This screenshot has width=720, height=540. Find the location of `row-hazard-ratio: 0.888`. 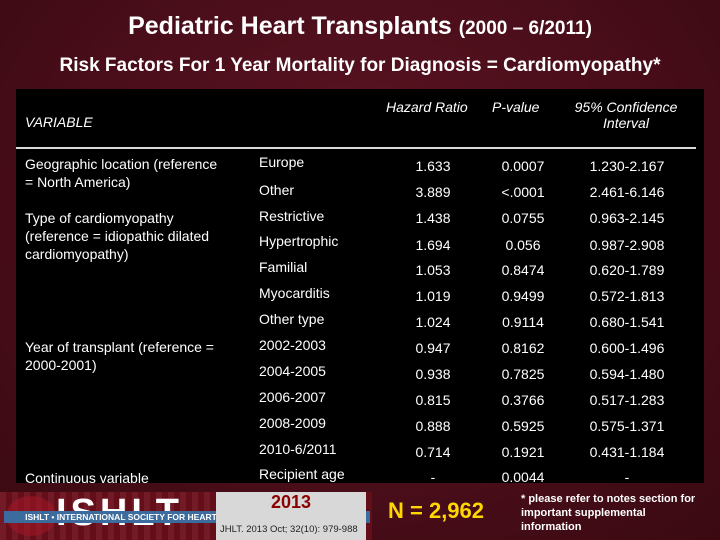

row-hazard-ratio: 0.888 is located at coordinates (433, 426).